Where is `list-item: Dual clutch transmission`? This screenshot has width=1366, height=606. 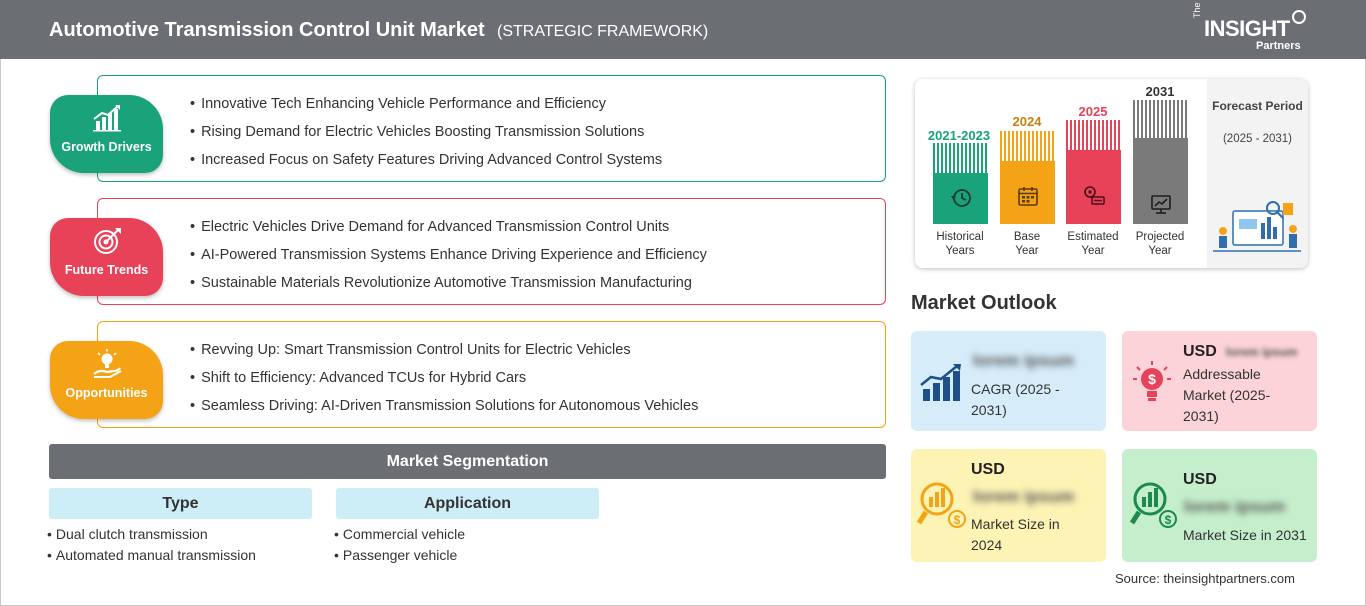 list-item: Dual clutch transmission is located at coordinates (151, 534).